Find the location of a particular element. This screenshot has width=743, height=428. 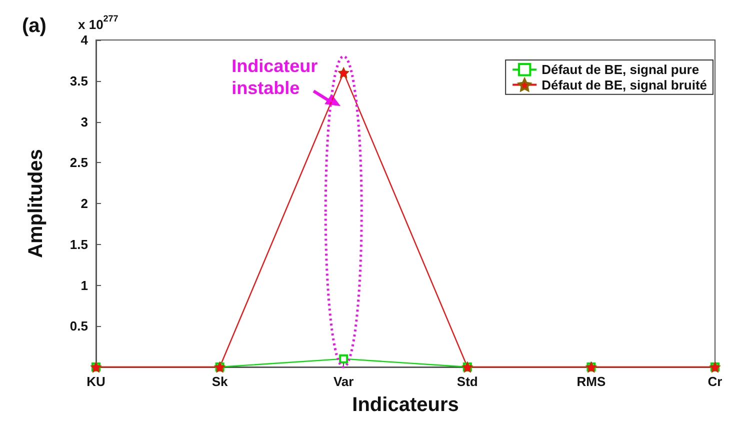

legend-label: Défaut de BE, signal pure is located at coordinates (621, 70).